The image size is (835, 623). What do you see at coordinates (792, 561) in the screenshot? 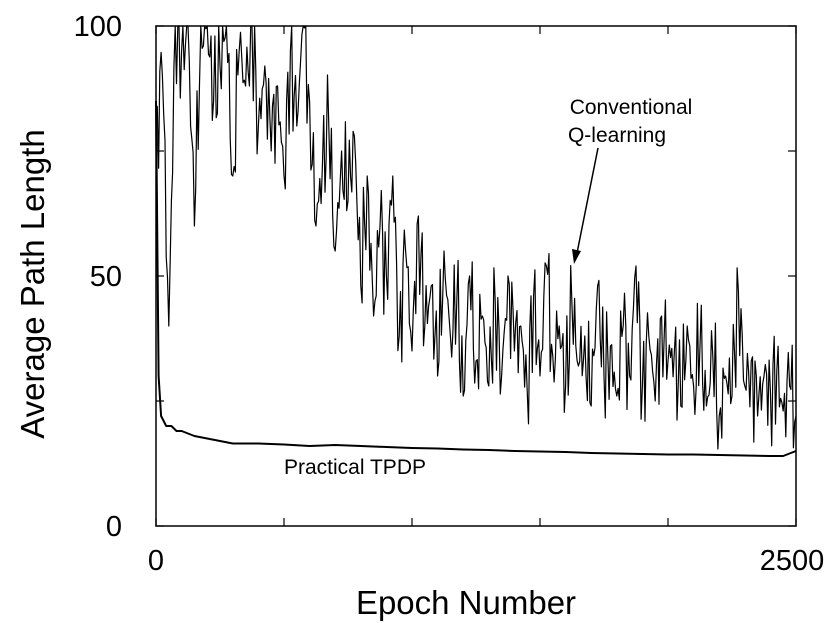
I see `x-tick-label-2500: 2500` at bounding box center [792, 561].